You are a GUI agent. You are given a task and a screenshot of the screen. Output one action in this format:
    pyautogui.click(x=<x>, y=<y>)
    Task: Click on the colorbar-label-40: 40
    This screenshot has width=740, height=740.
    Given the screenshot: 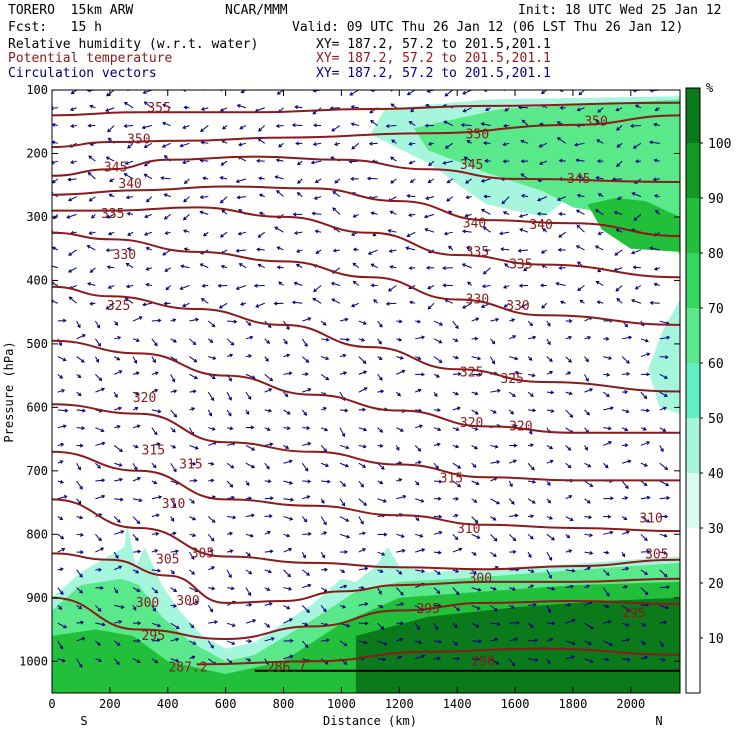 What is the action you would take?
    pyautogui.click(x=716, y=474)
    